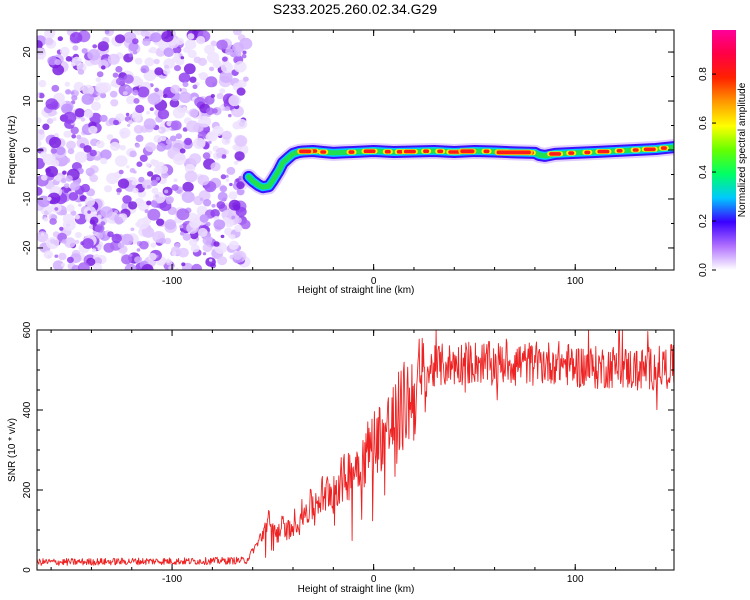  I want to click on colorbar-gradient, so click(724, 150).